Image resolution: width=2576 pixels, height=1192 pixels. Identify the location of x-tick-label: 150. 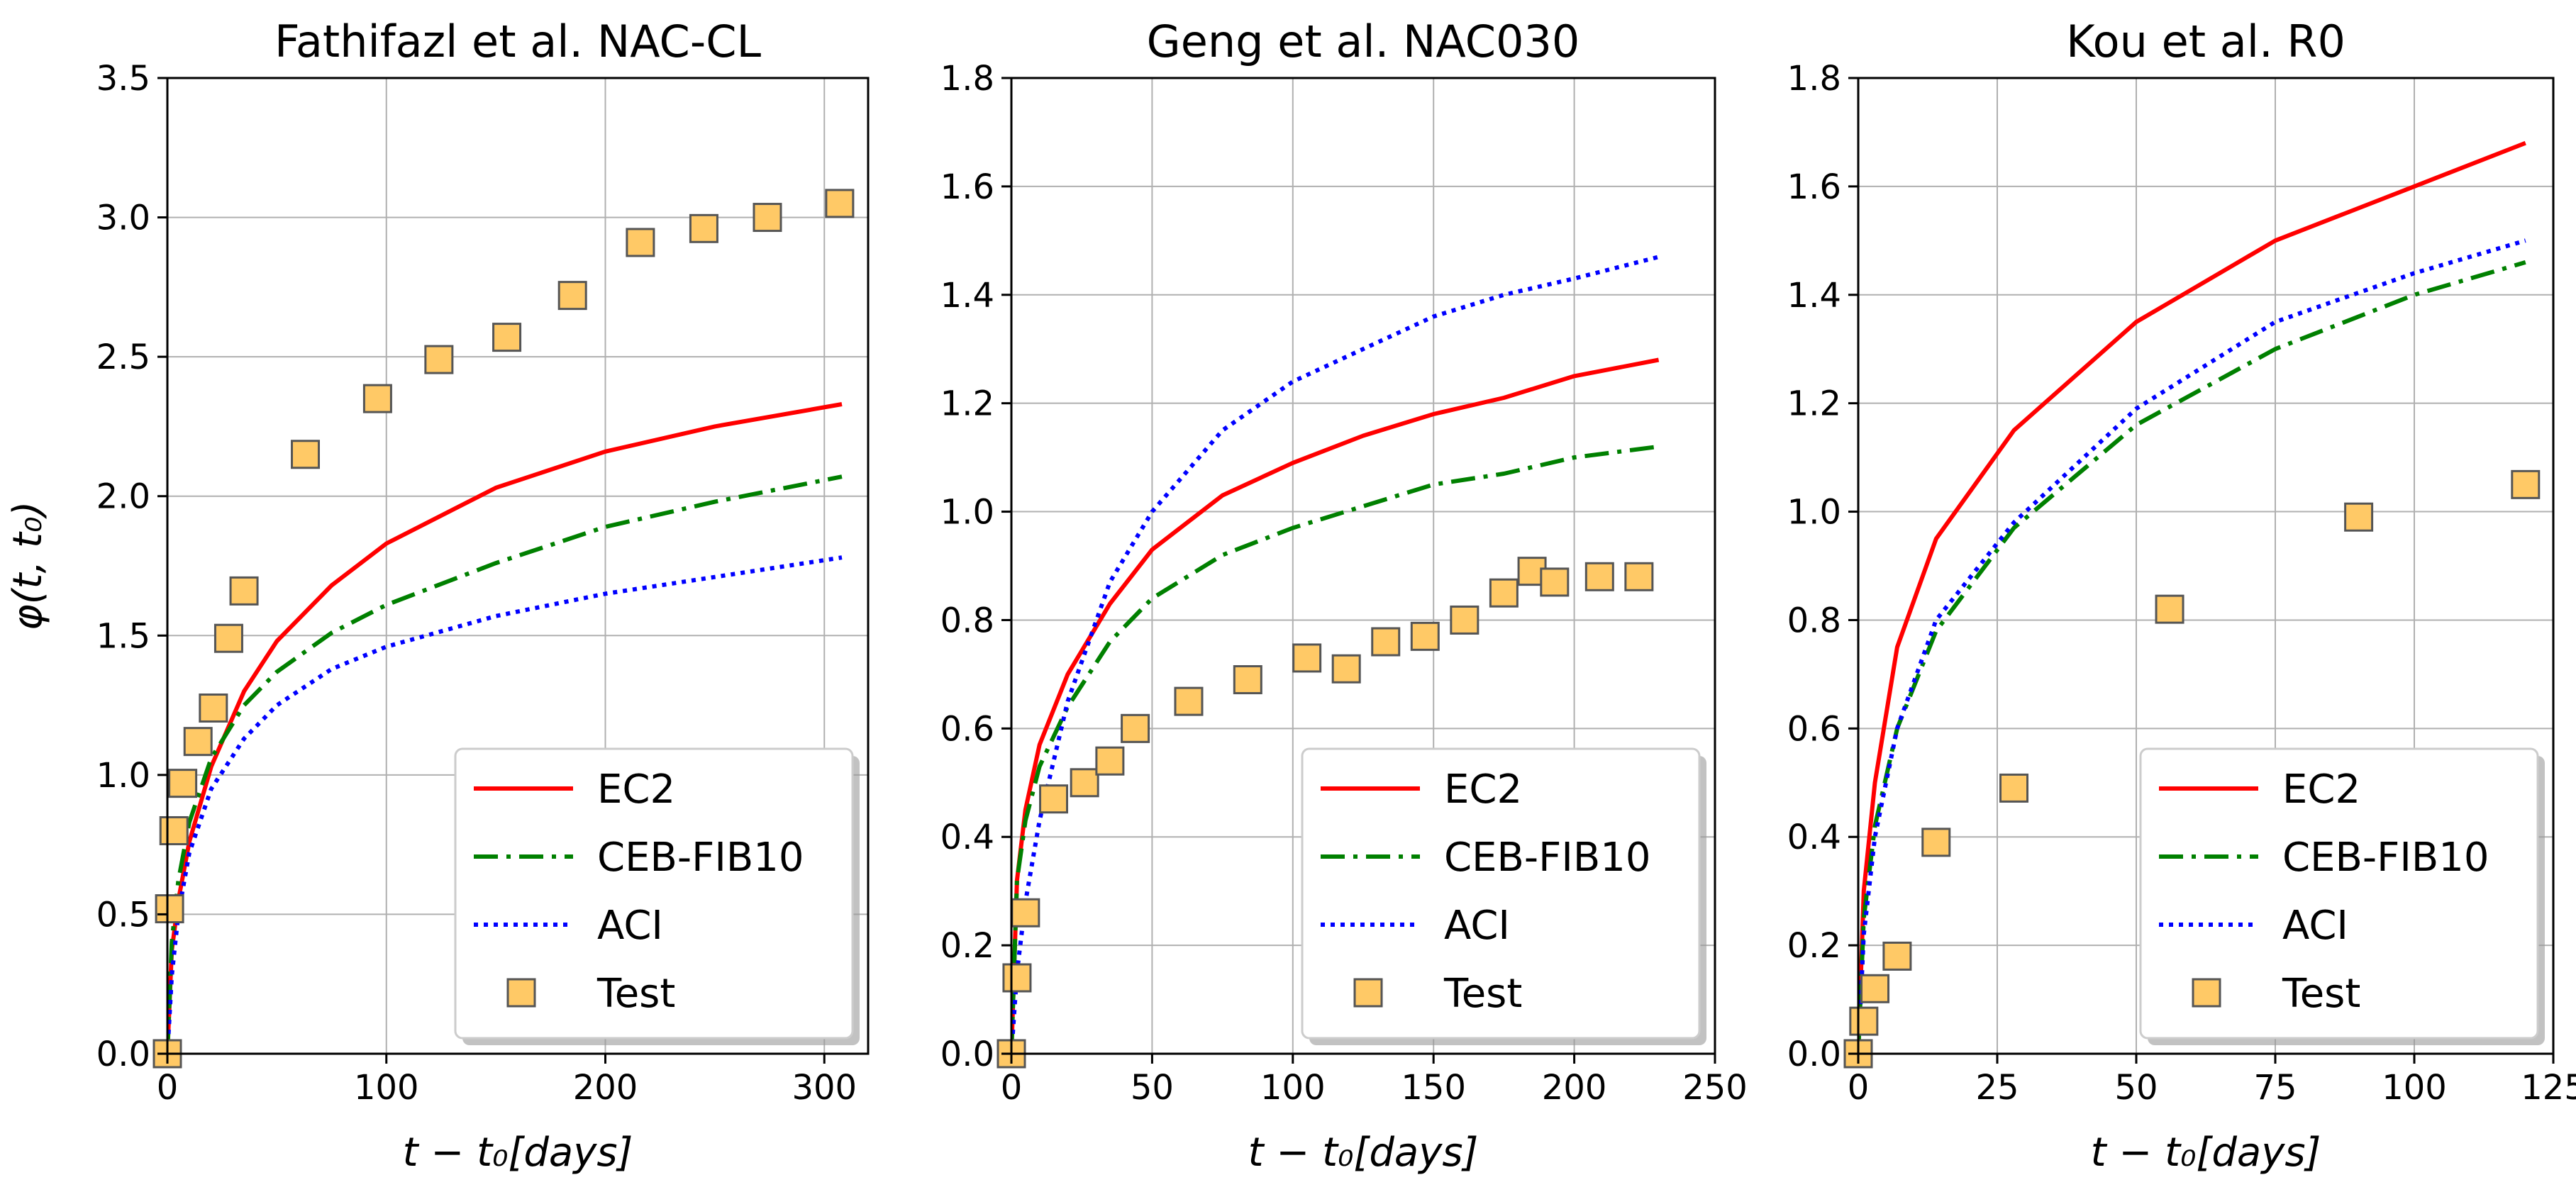
(1433, 1088).